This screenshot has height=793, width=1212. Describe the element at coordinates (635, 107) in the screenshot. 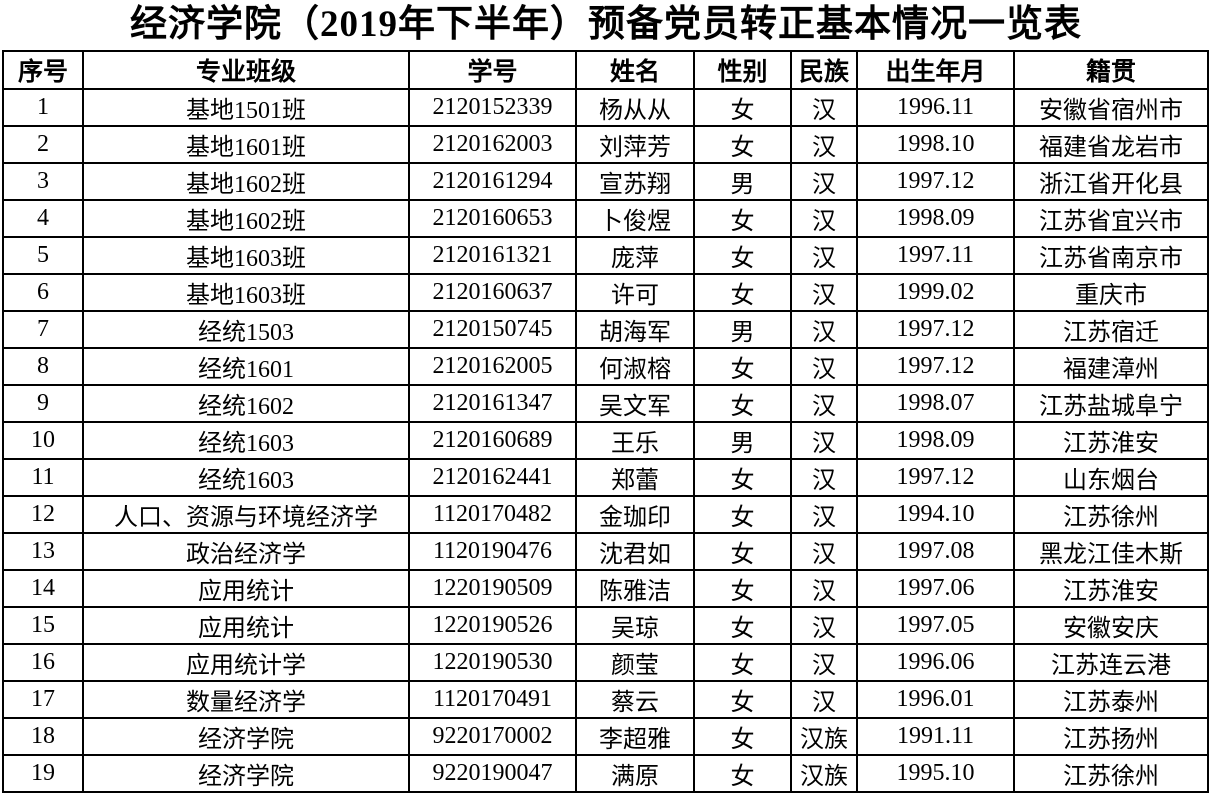

I see `cell-name: 杨从从` at that location.